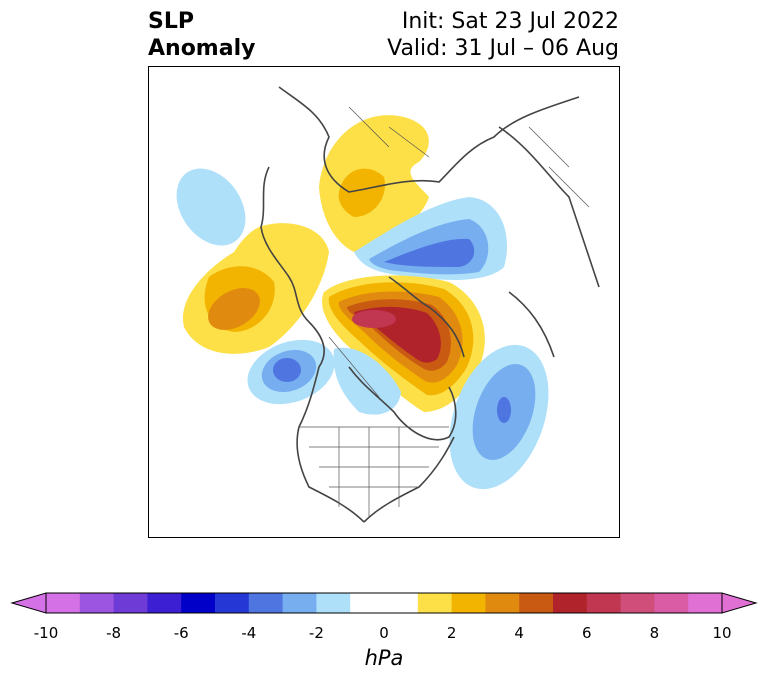  What do you see at coordinates (316, 633) in the screenshot?
I see `colorbar-tick-label: -2` at bounding box center [316, 633].